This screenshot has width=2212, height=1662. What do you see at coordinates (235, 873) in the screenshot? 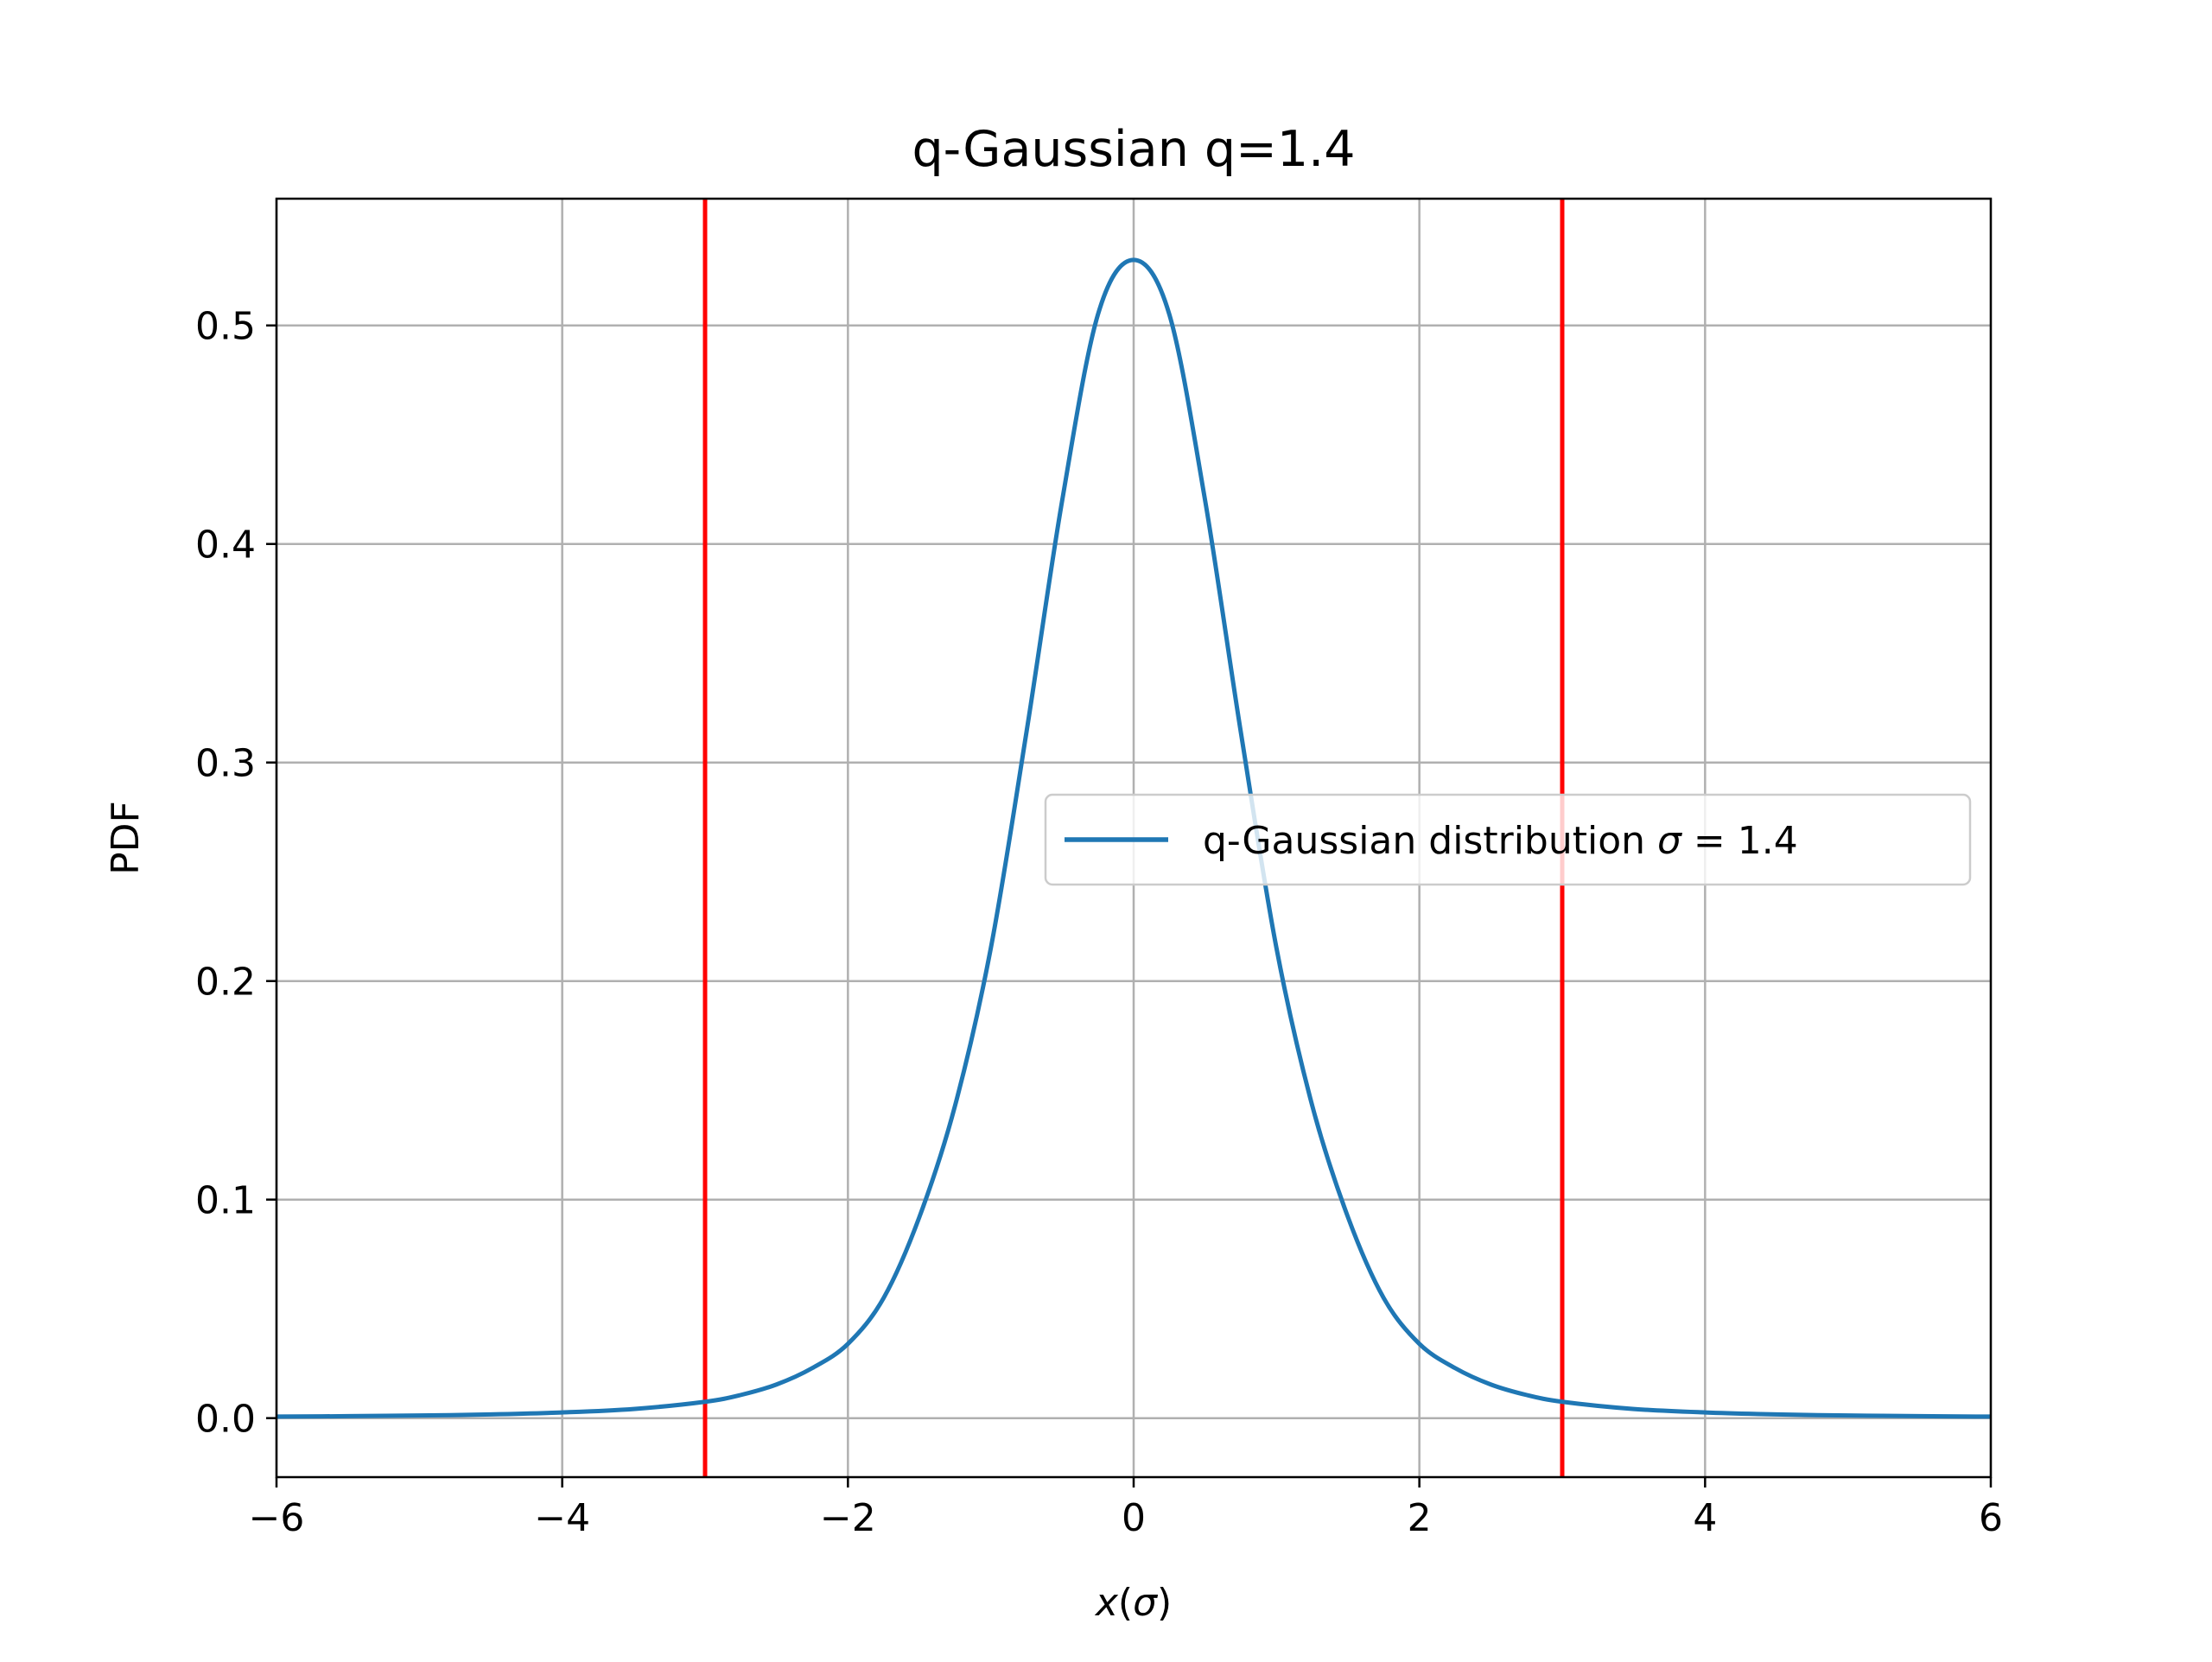
I see `y-axis-ticks: 0.0 0.1 0.2 0.3 0.4 0.5` at bounding box center [235, 873].